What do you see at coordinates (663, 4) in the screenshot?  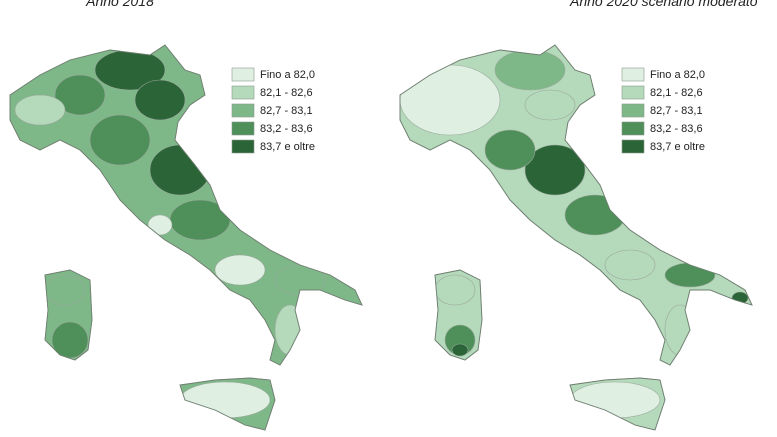 I see `map-title: Anno 2020 scenario moderato` at bounding box center [663, 4].